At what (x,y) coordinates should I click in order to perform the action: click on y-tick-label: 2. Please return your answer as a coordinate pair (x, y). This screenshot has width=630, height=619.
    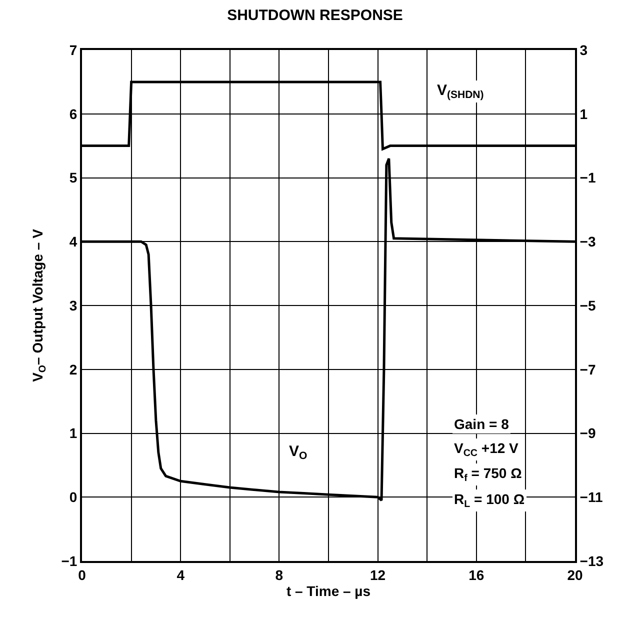
    Looking at the image, I should click on (73, 369).